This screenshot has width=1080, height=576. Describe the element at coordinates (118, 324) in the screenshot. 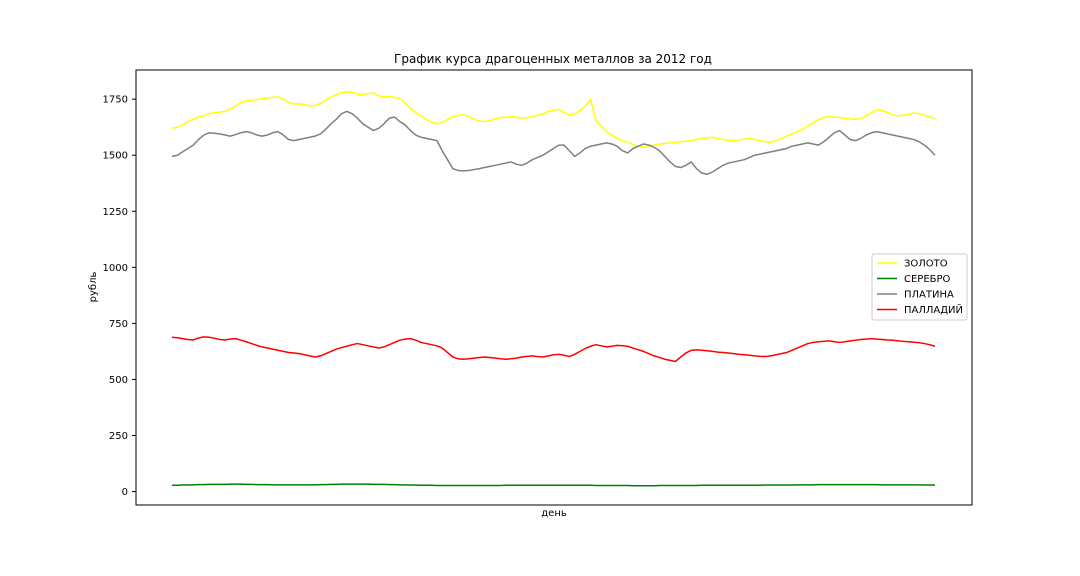

I see `y-tick-label: 750` at that location.